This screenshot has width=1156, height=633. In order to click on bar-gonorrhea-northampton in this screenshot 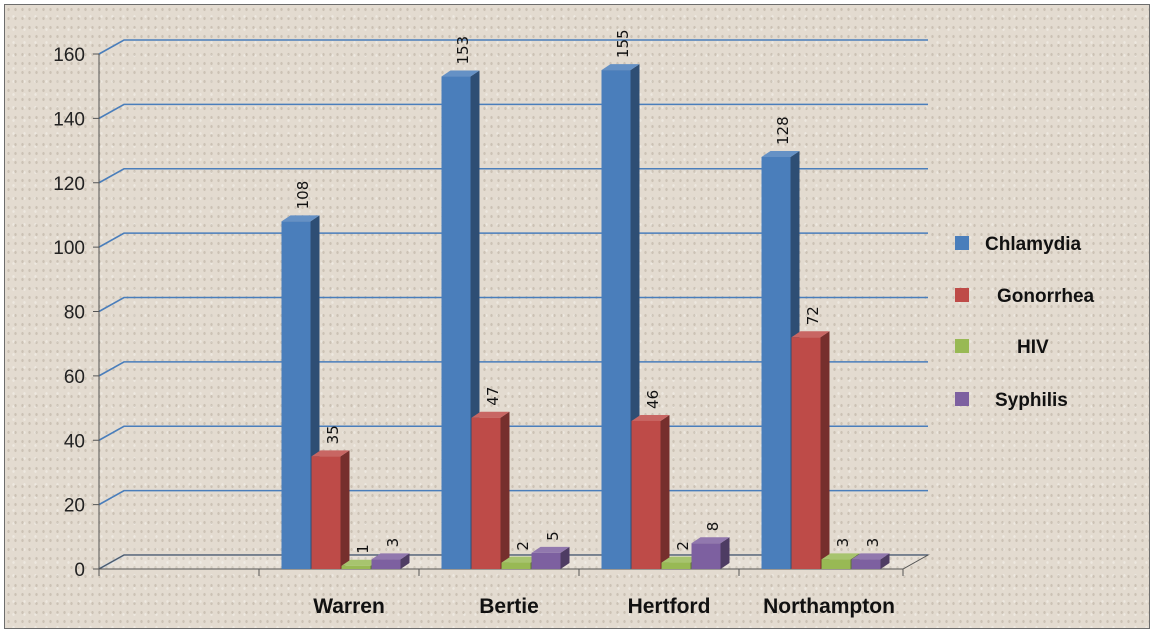, I will do `click(810, 450)`.